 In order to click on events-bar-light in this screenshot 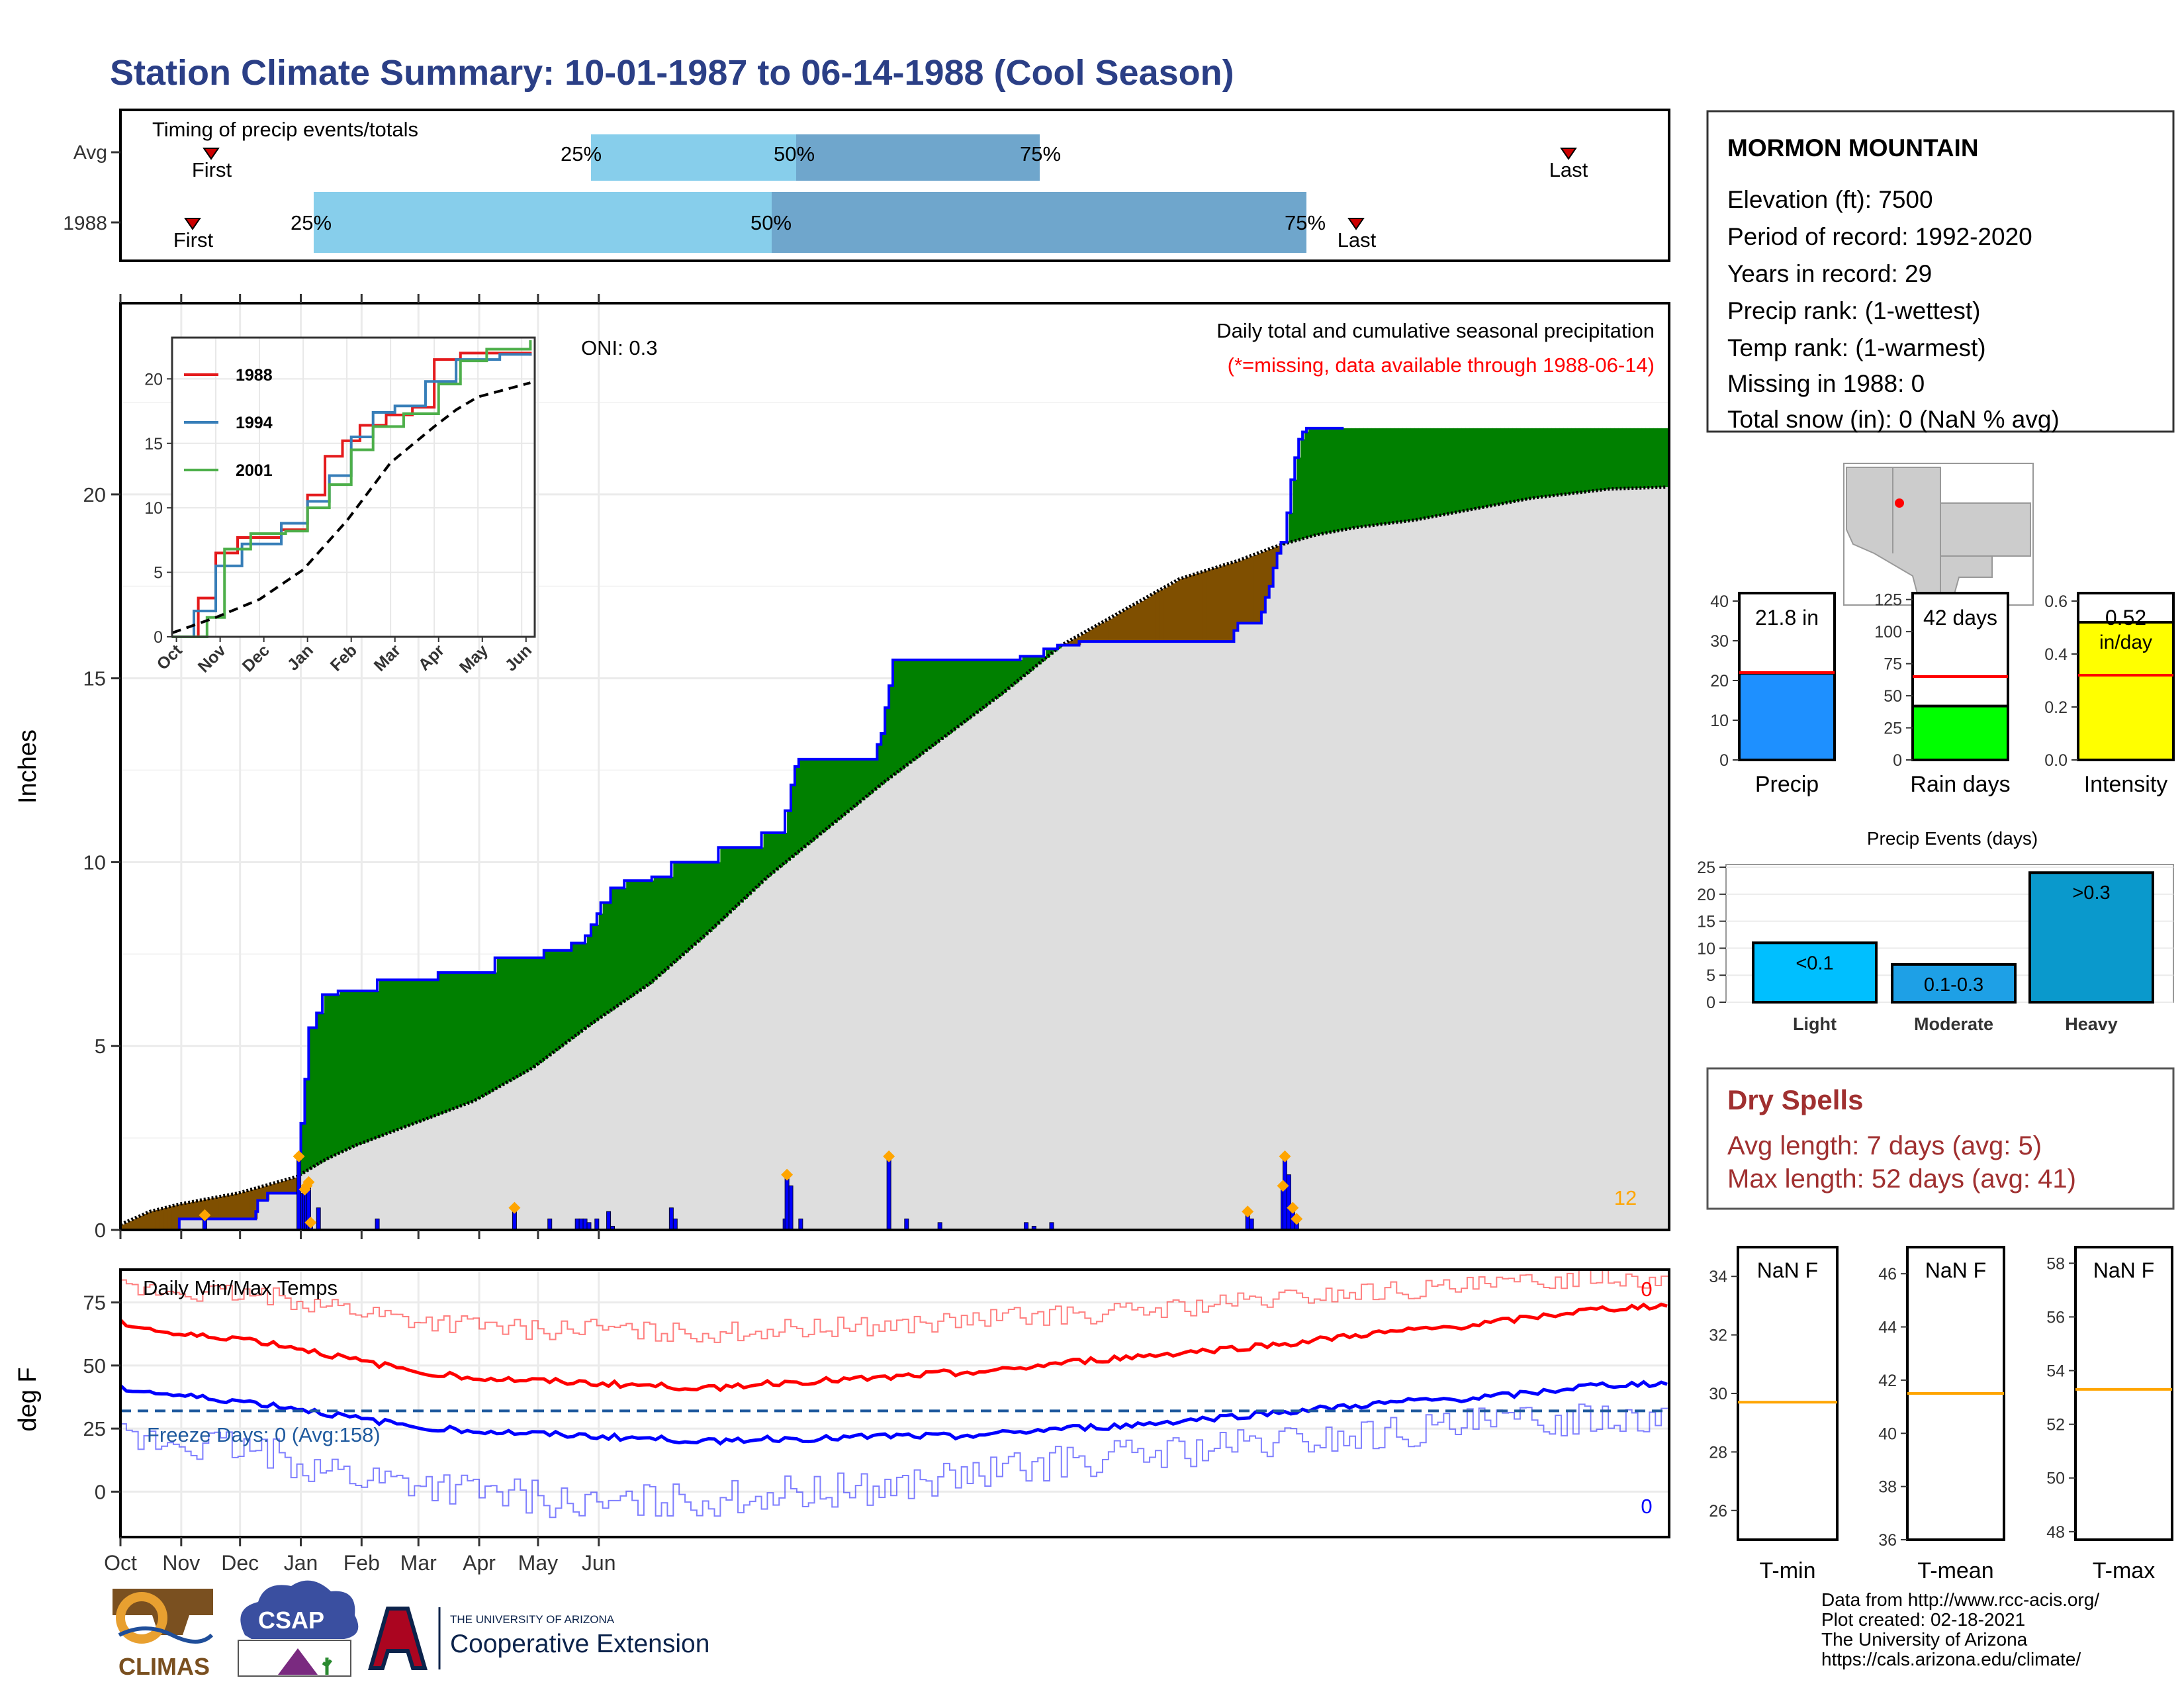, I will do `click(1815, 972)`.